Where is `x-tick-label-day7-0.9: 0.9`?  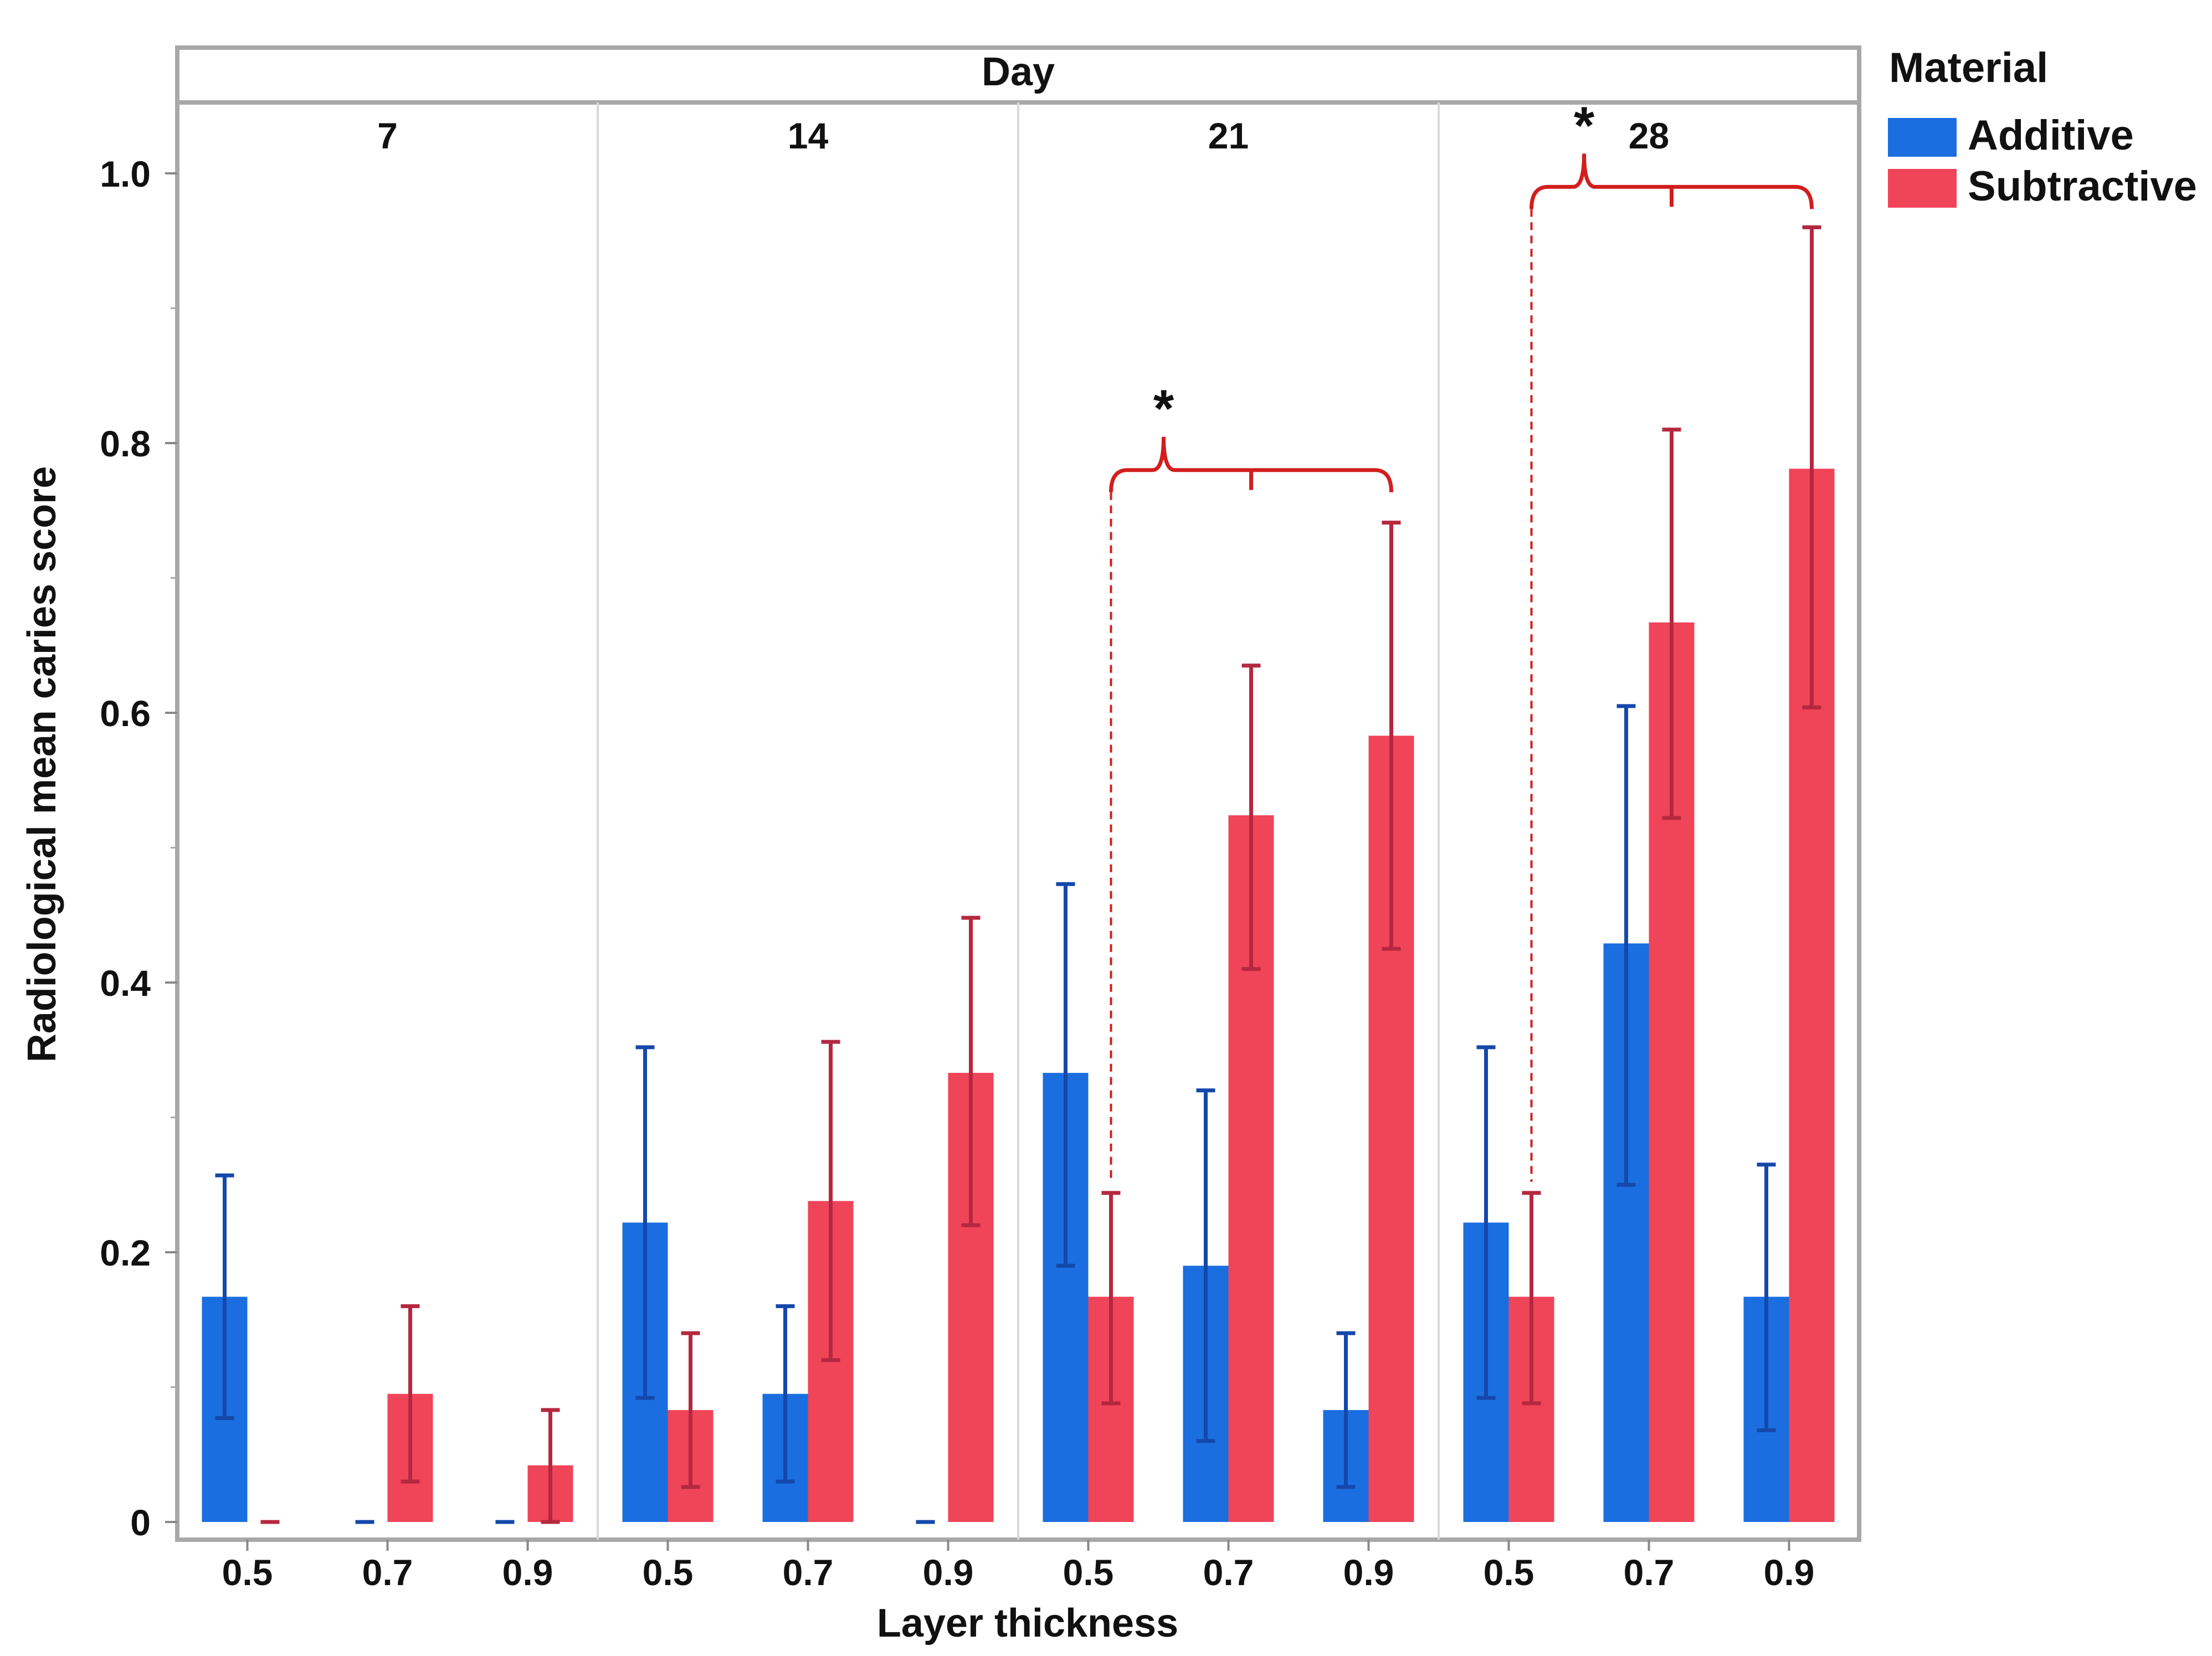 x-tick-label-day7-0.9: 0.9 is located at coordinates (527, 1573).